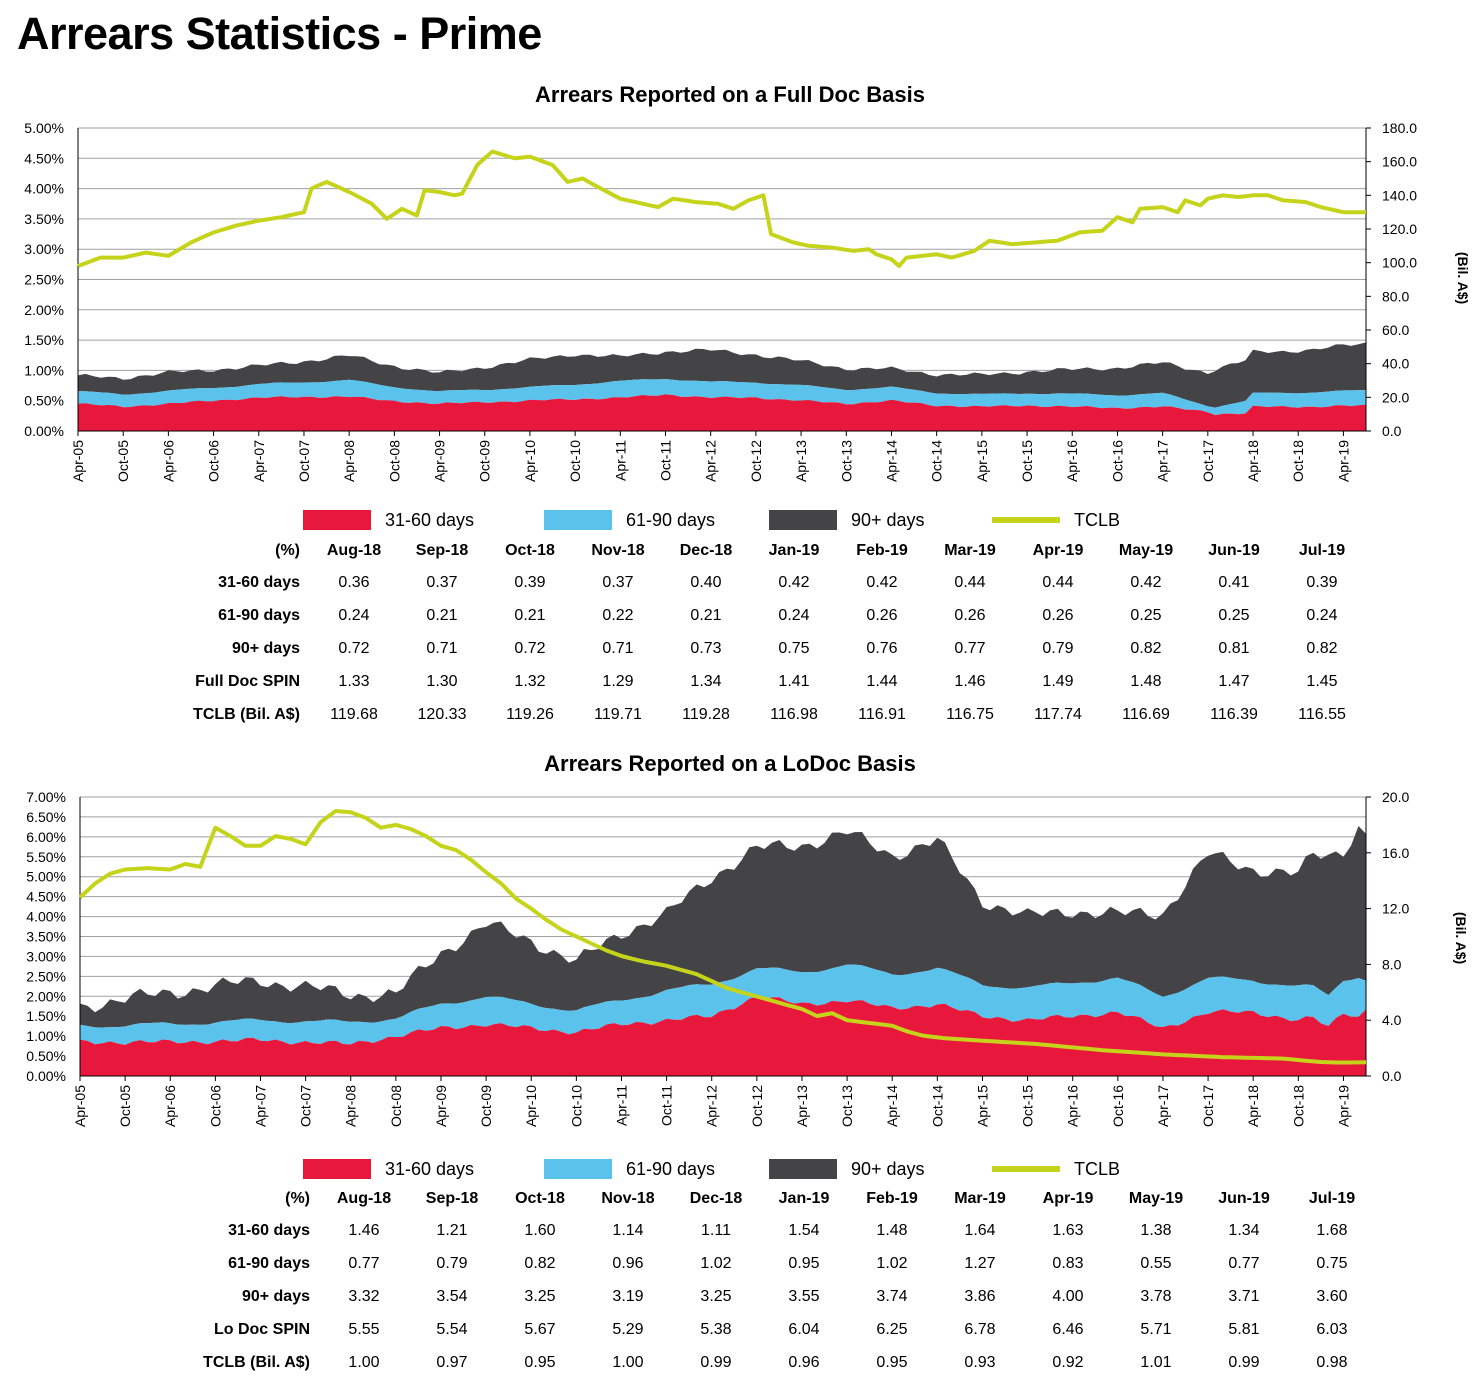 Image resolution: width=1480 pixels, height=1391 pixels. What do you see at coordinates (628, 1362) in the screenshot?
I see `table-cell: 1.00` at bounding box center [628, 1362].